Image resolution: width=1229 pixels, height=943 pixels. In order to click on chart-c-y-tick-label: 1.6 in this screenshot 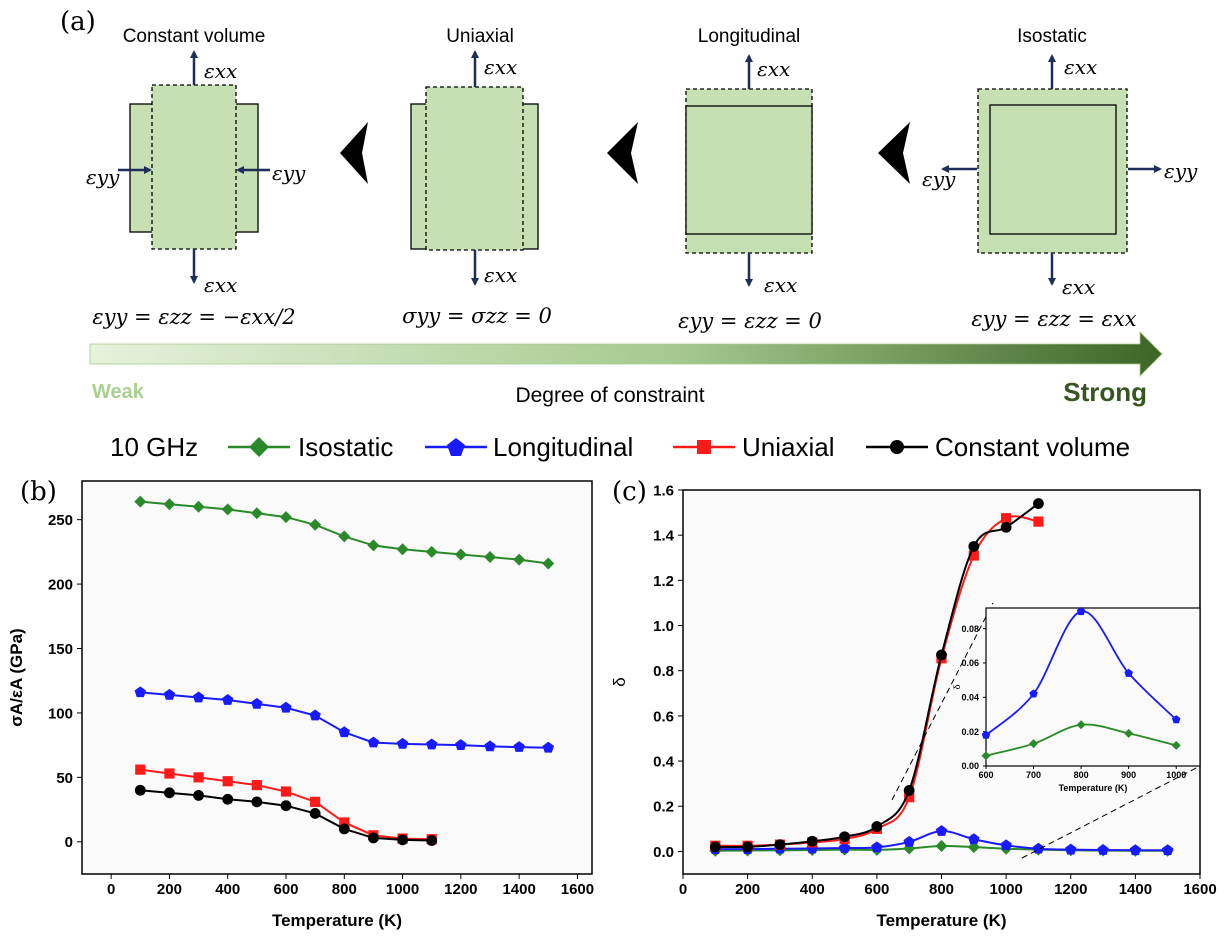, I will do `click(663, 490)`.